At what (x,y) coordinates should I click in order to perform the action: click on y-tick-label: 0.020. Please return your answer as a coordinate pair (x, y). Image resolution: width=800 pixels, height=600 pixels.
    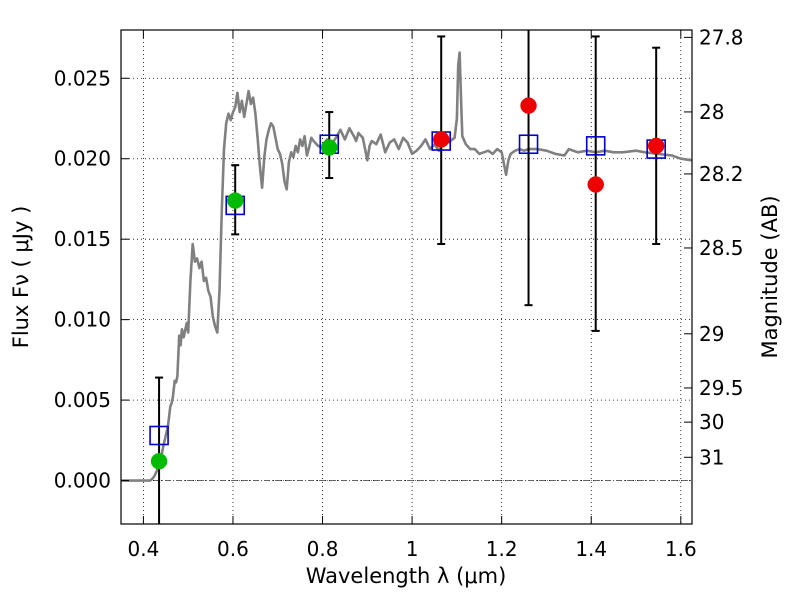
    Looking at the image, I should click on (82, 159).